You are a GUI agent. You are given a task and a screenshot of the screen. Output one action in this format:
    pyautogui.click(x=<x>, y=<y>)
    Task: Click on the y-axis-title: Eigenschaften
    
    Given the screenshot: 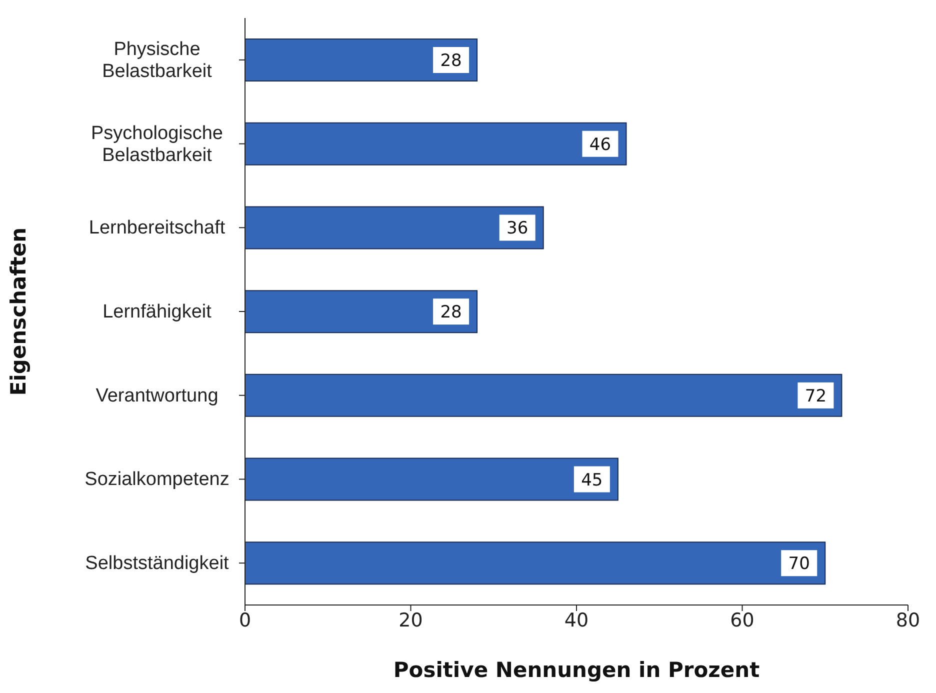 What is the action you would take?
    pyautogui.click(x=18, y=311)
    